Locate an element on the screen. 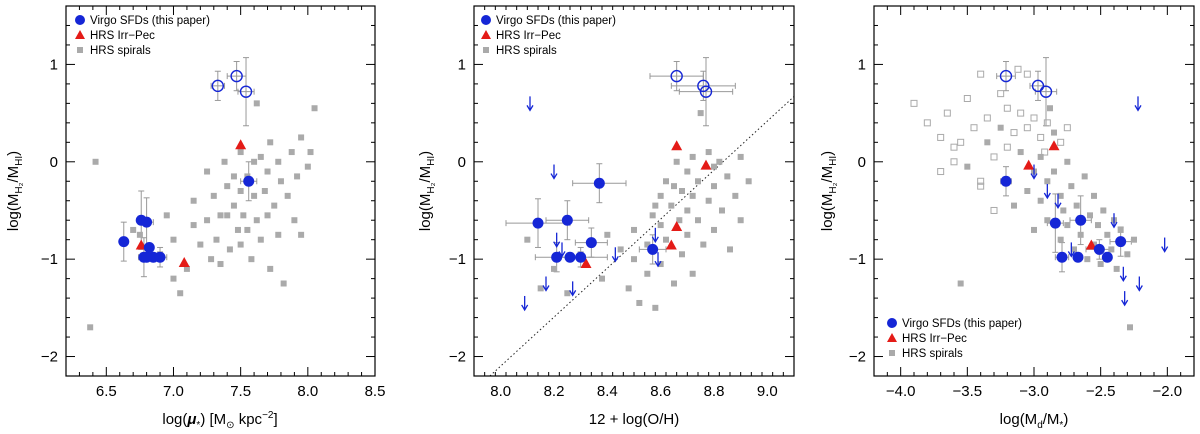  panel2-x-axis-label: 12 + log(O/H) is located at coordinates (634, 419).